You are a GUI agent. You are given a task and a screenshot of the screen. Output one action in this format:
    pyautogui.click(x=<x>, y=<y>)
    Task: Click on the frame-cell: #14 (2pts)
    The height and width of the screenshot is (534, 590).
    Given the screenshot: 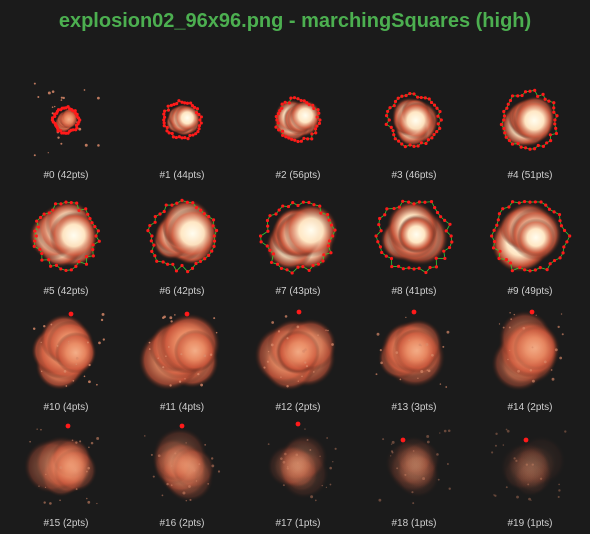 What is the action you would take?
    pyautogui.click(x=530, y=360)
    